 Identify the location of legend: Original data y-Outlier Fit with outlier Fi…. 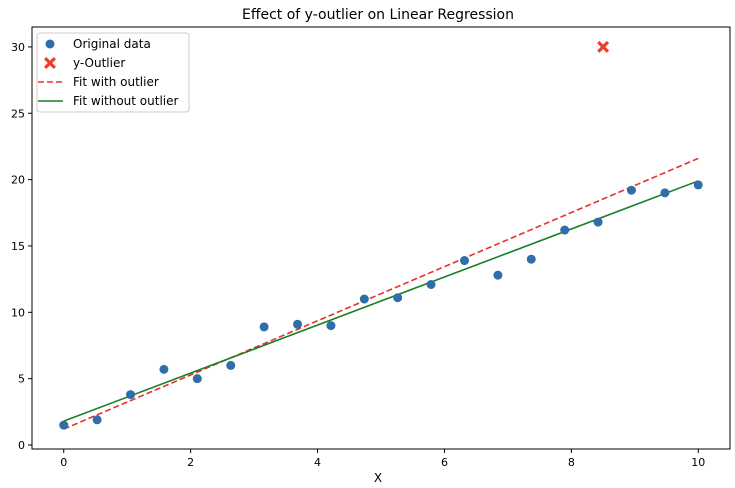
(113, 72).